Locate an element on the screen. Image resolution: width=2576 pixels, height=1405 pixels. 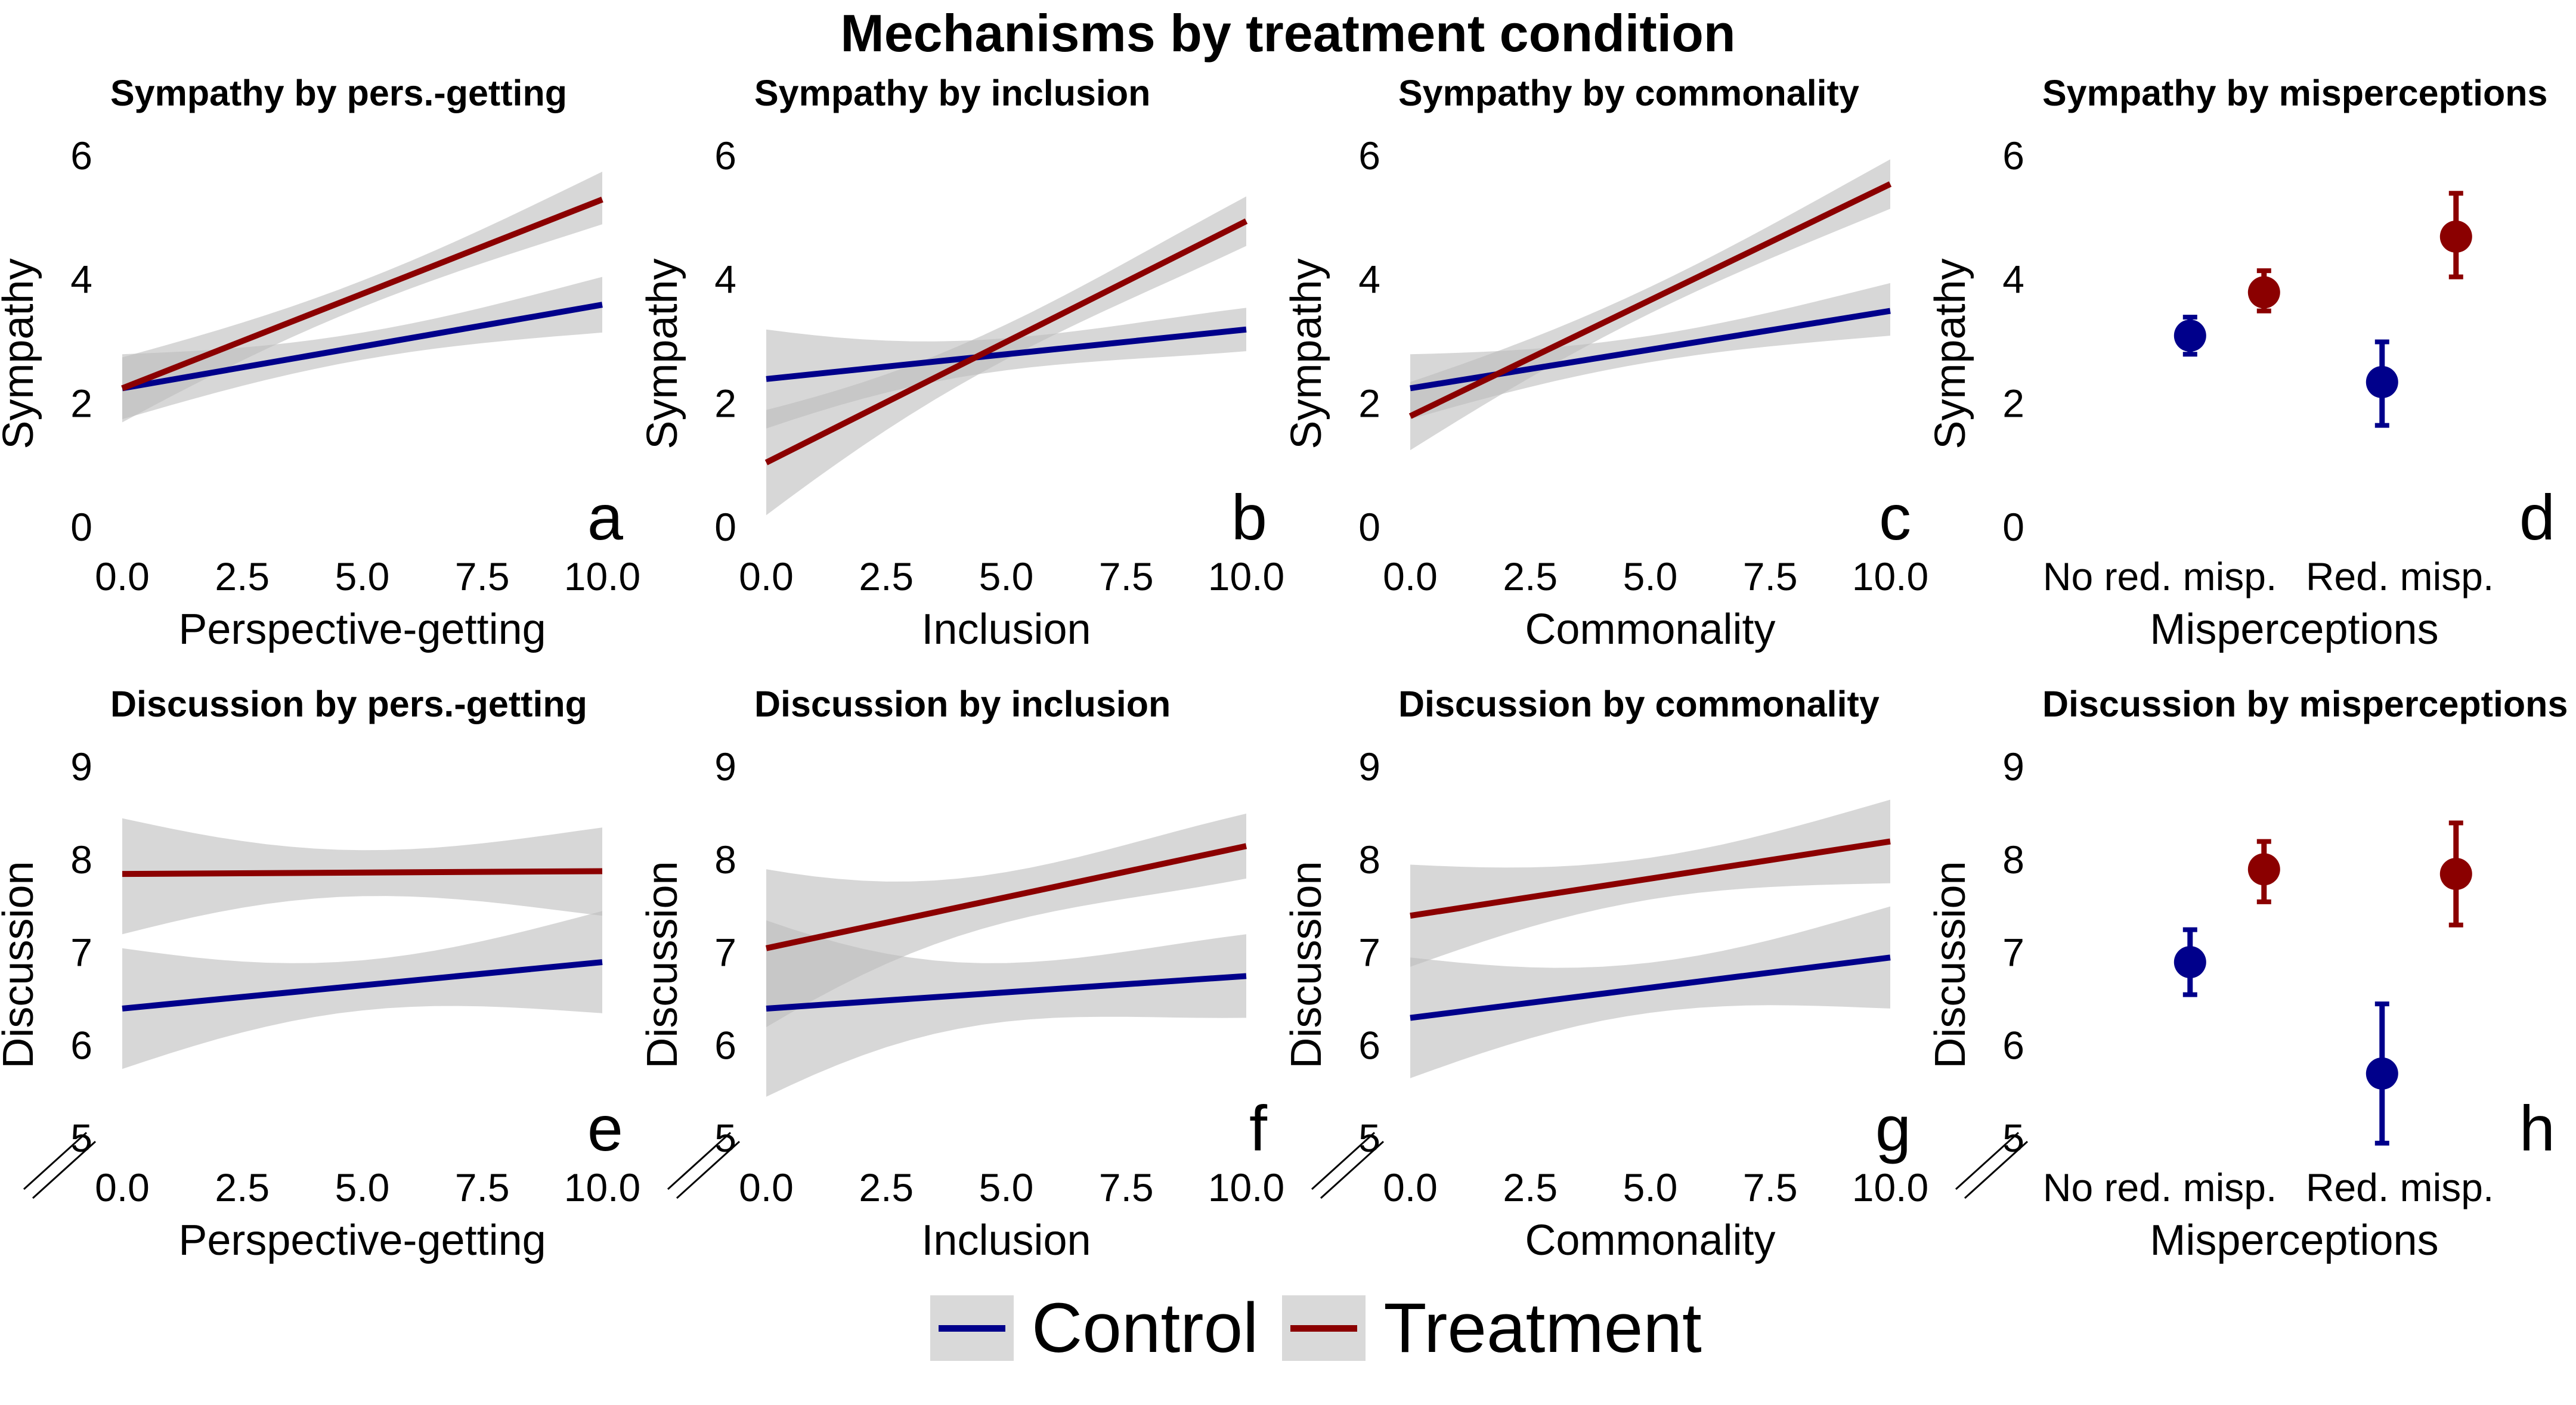
panel-f-ytick-2: 7 is located at coordinates (725, 953).